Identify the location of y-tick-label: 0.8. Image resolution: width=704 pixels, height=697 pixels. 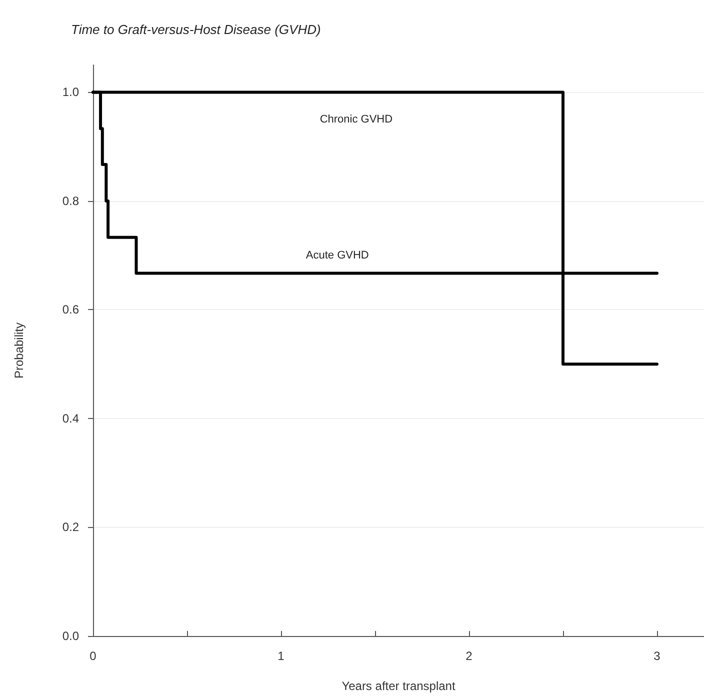
(71, 201).